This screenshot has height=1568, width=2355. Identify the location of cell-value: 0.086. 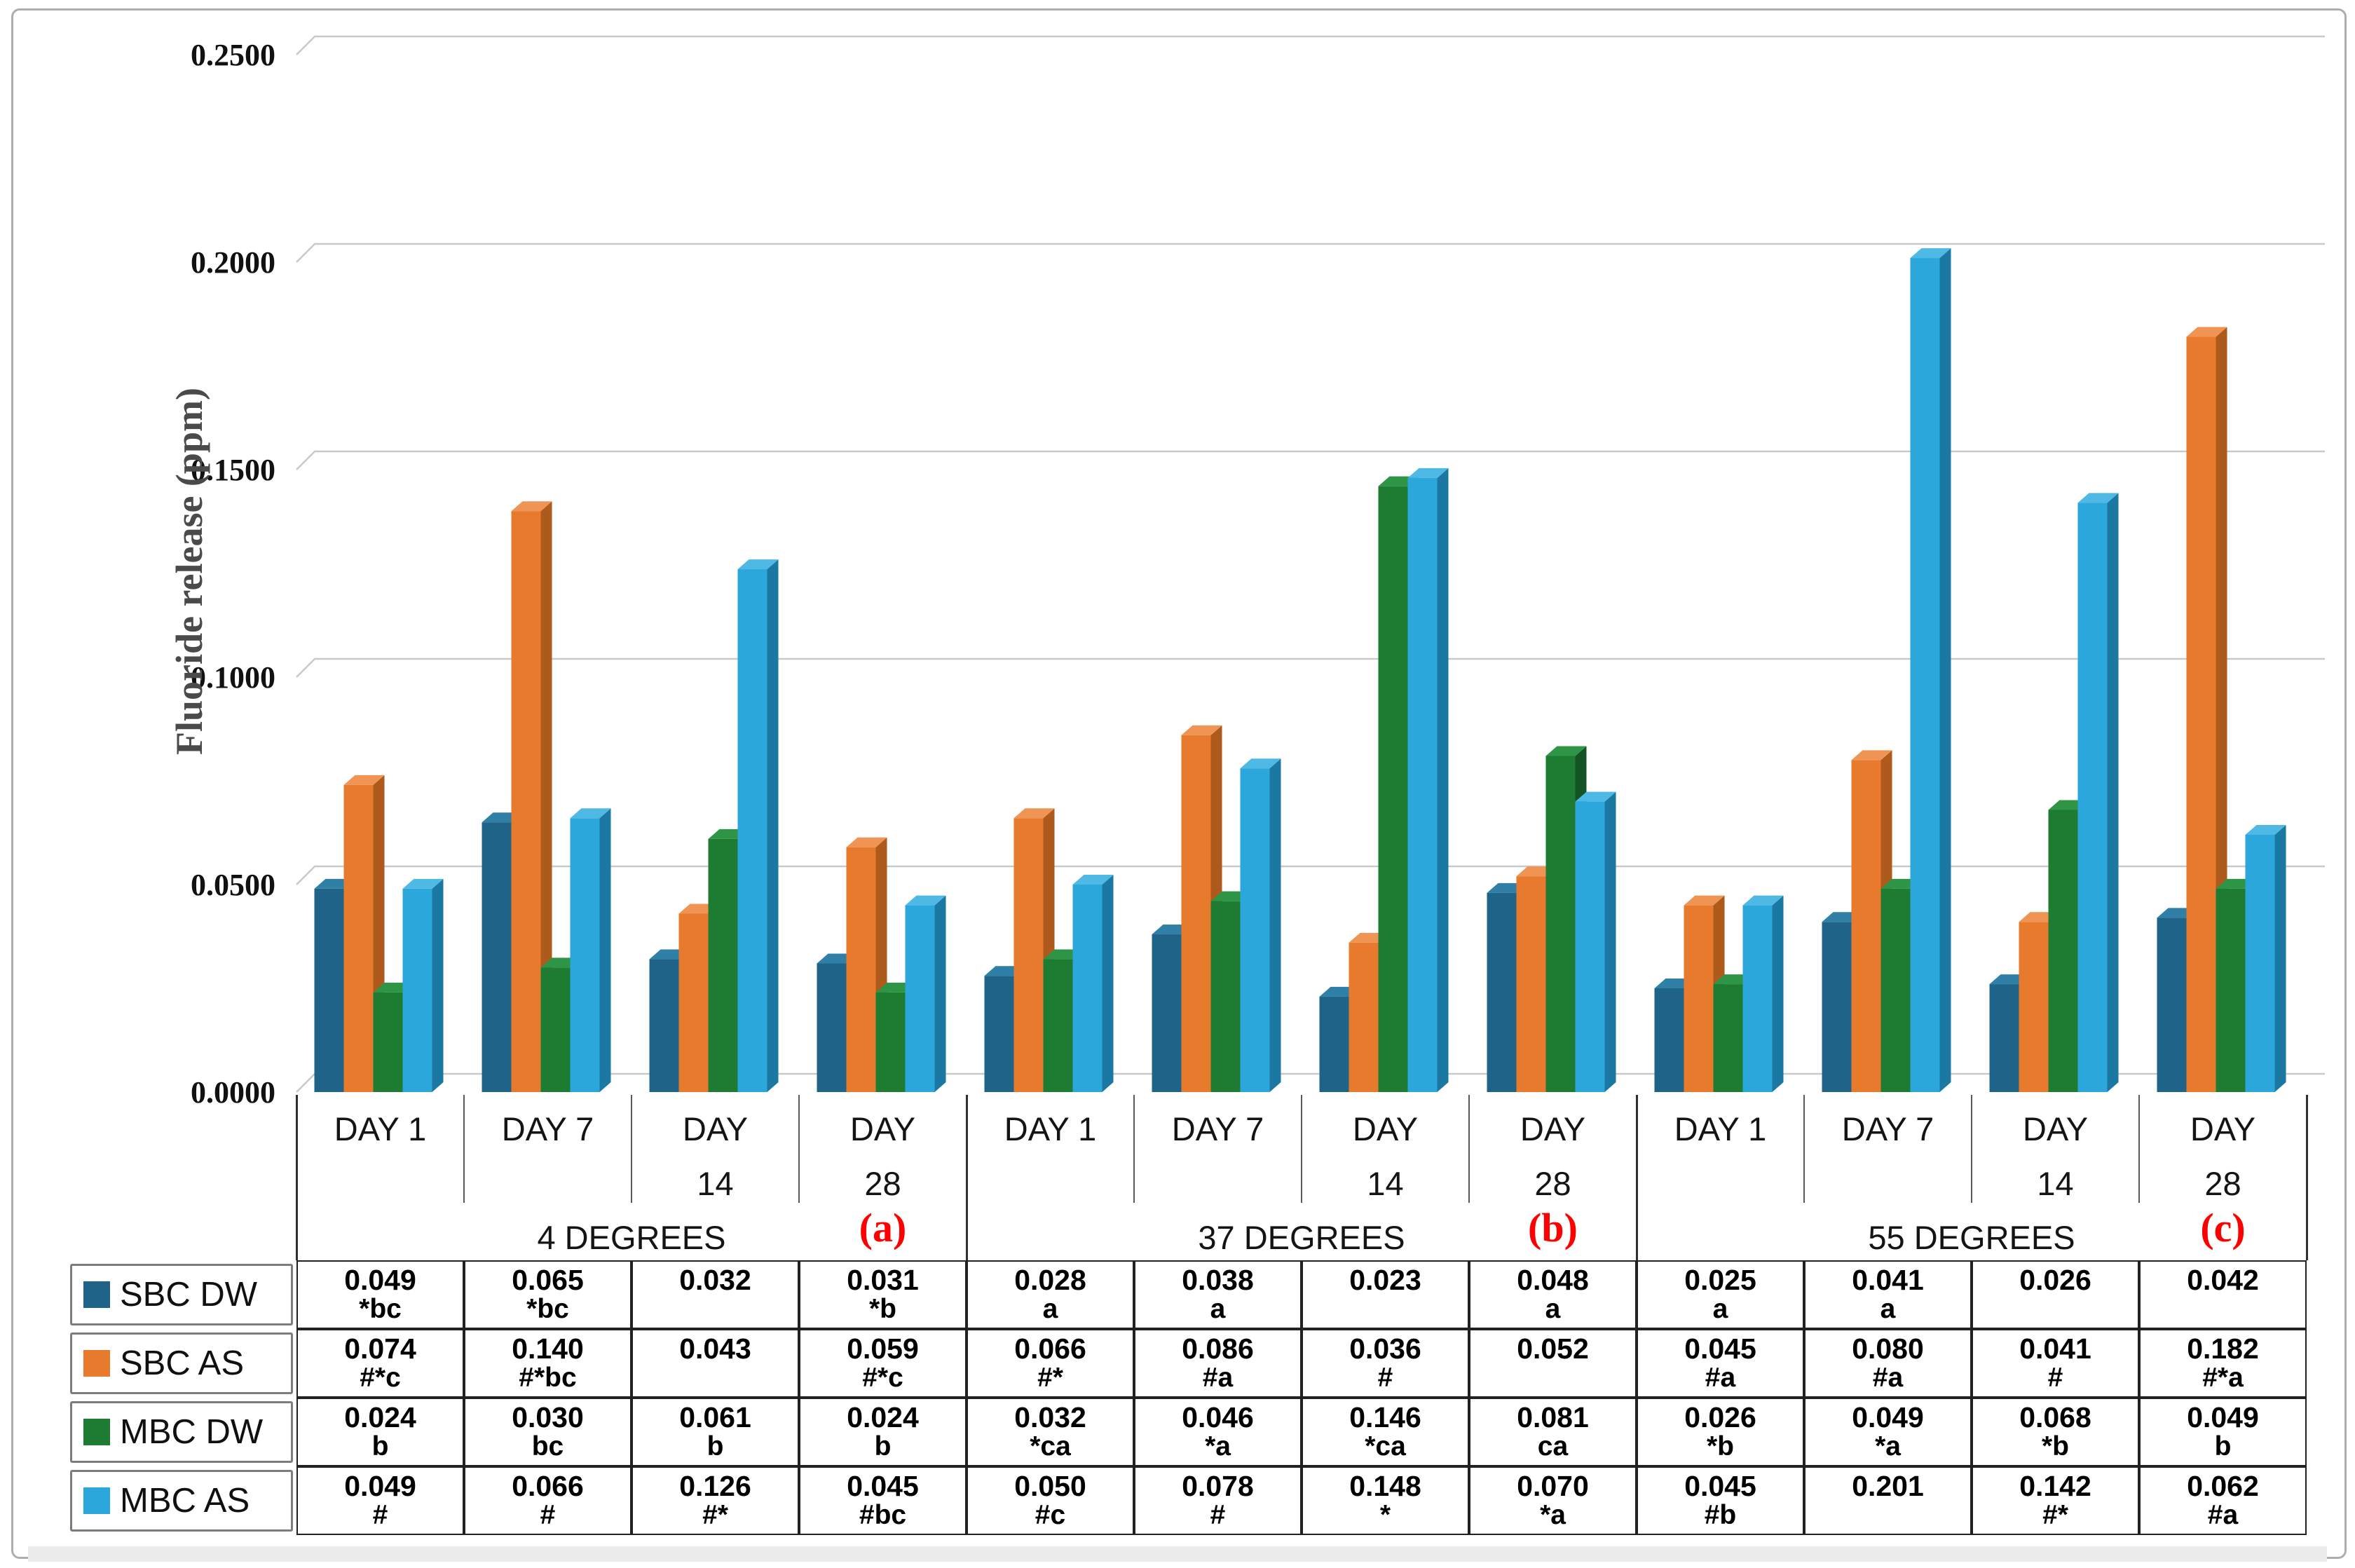
(1218, 1348).